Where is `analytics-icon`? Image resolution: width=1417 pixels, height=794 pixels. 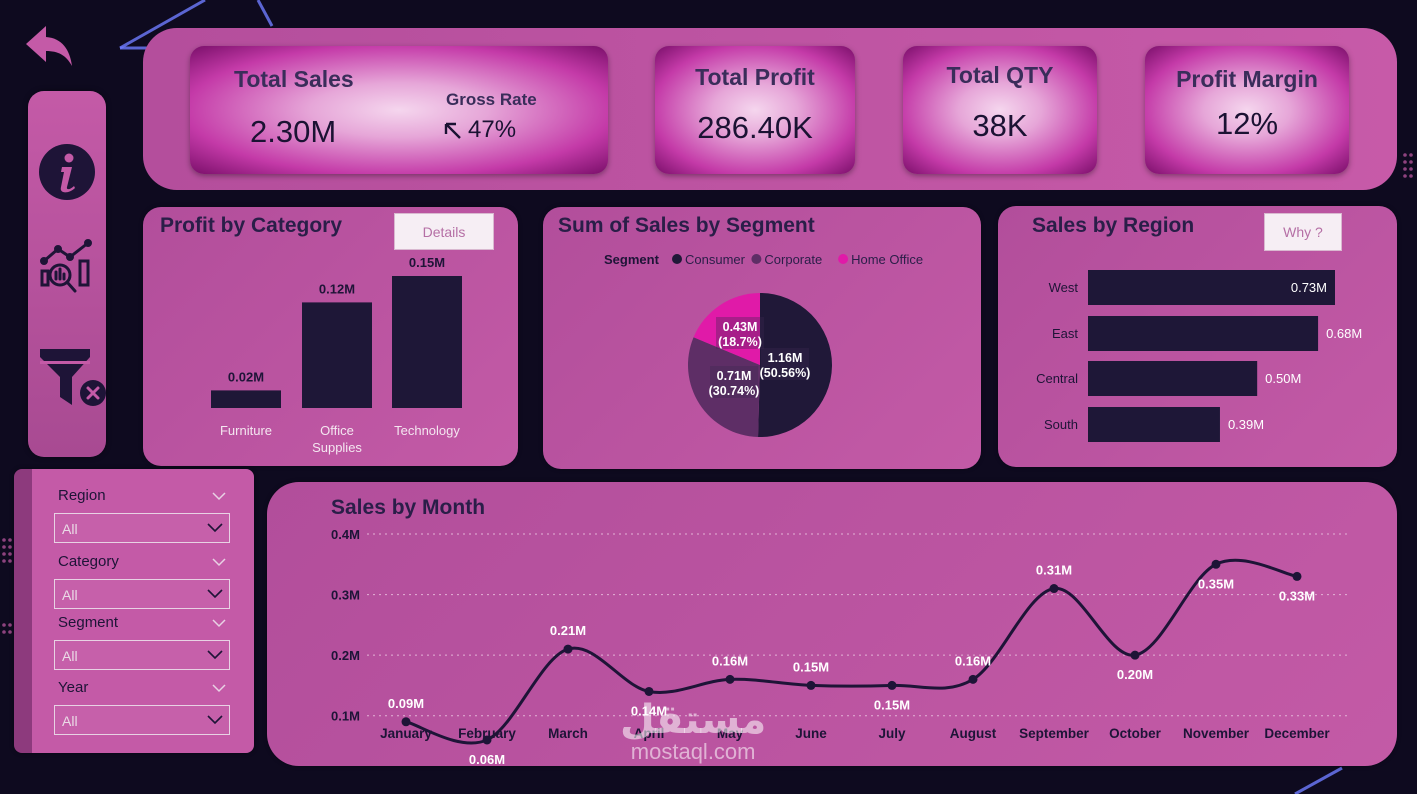 analytics-icon is located at coordinates (67, 268).